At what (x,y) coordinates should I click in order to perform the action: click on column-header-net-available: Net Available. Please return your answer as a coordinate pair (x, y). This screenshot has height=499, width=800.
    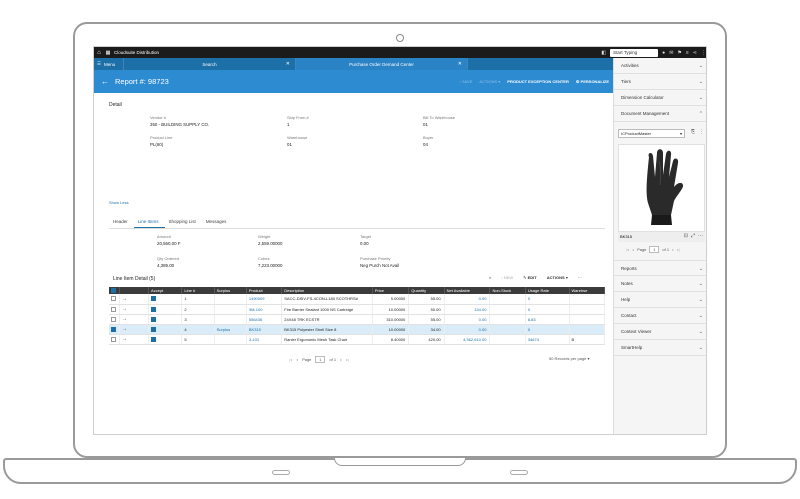
    Looking at the image, I should click on (467, 290).